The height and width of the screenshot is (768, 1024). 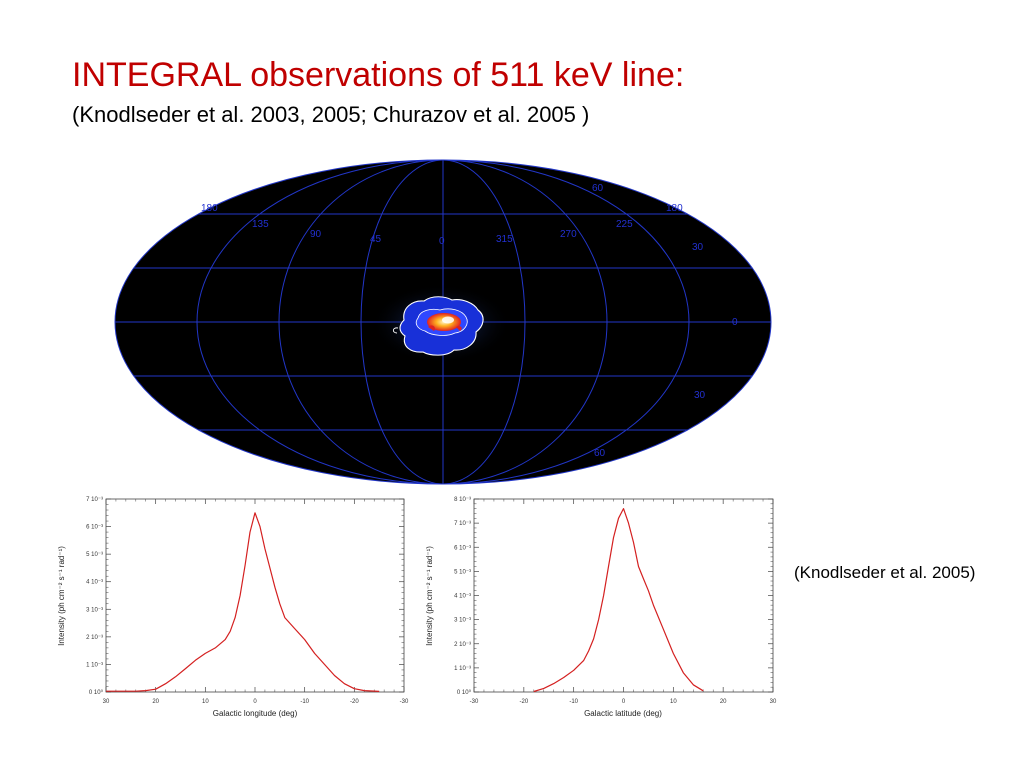 I want to click on slide-title: INTEGRAL observations of 511 keV line:, so click(x=378, y=75).